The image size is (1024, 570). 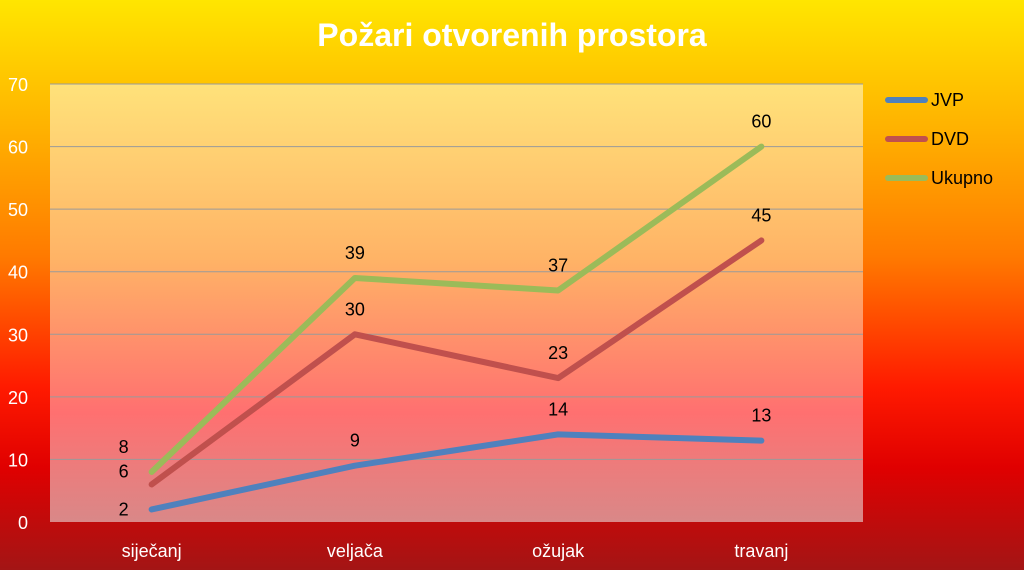 What do you see at coordinates (124, 471) in the screenshot?
I see `data-label: 6` at bounding box center [124, 471].